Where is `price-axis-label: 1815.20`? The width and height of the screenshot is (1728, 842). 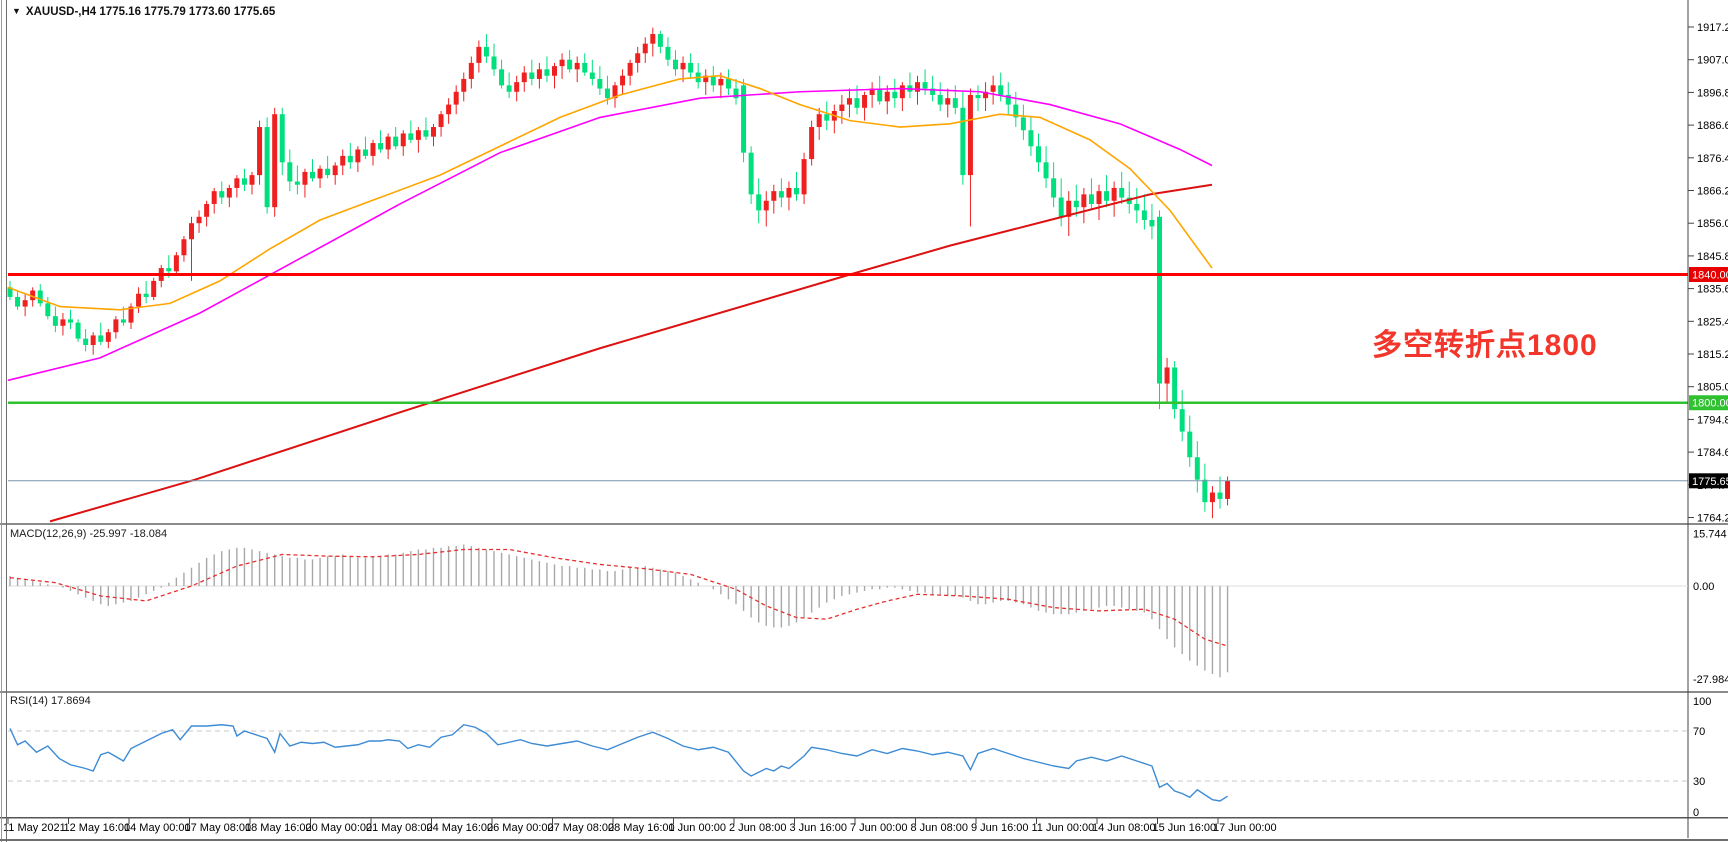 price-axis-label: 1815.20 is located at coordinates (1712, 355).